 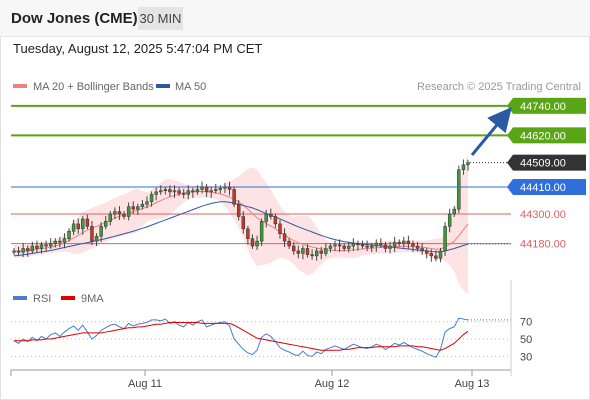 What do you see at coordinates (20, 298) in the screenshot?
I see `legend-swatch-rsi` at bounding box center [20, 298].